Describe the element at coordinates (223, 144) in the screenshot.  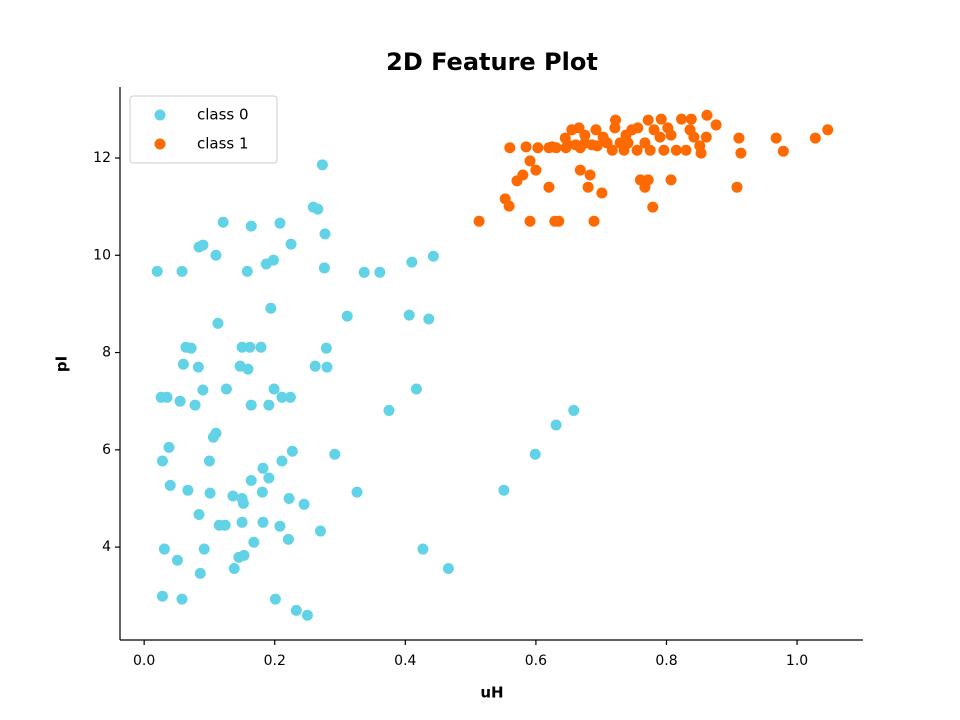
I see `legend-label: class 1` at that location.